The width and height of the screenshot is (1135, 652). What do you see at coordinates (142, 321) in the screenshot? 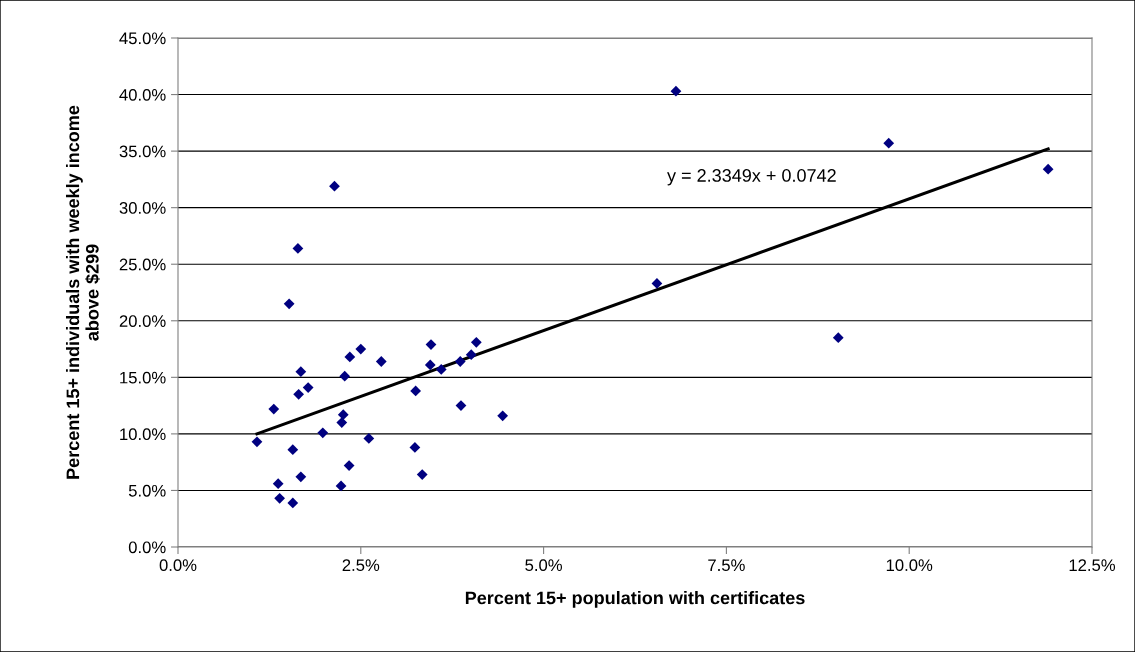
I see `y-tick-label: 20.0%` at bounding box center [142, 321].